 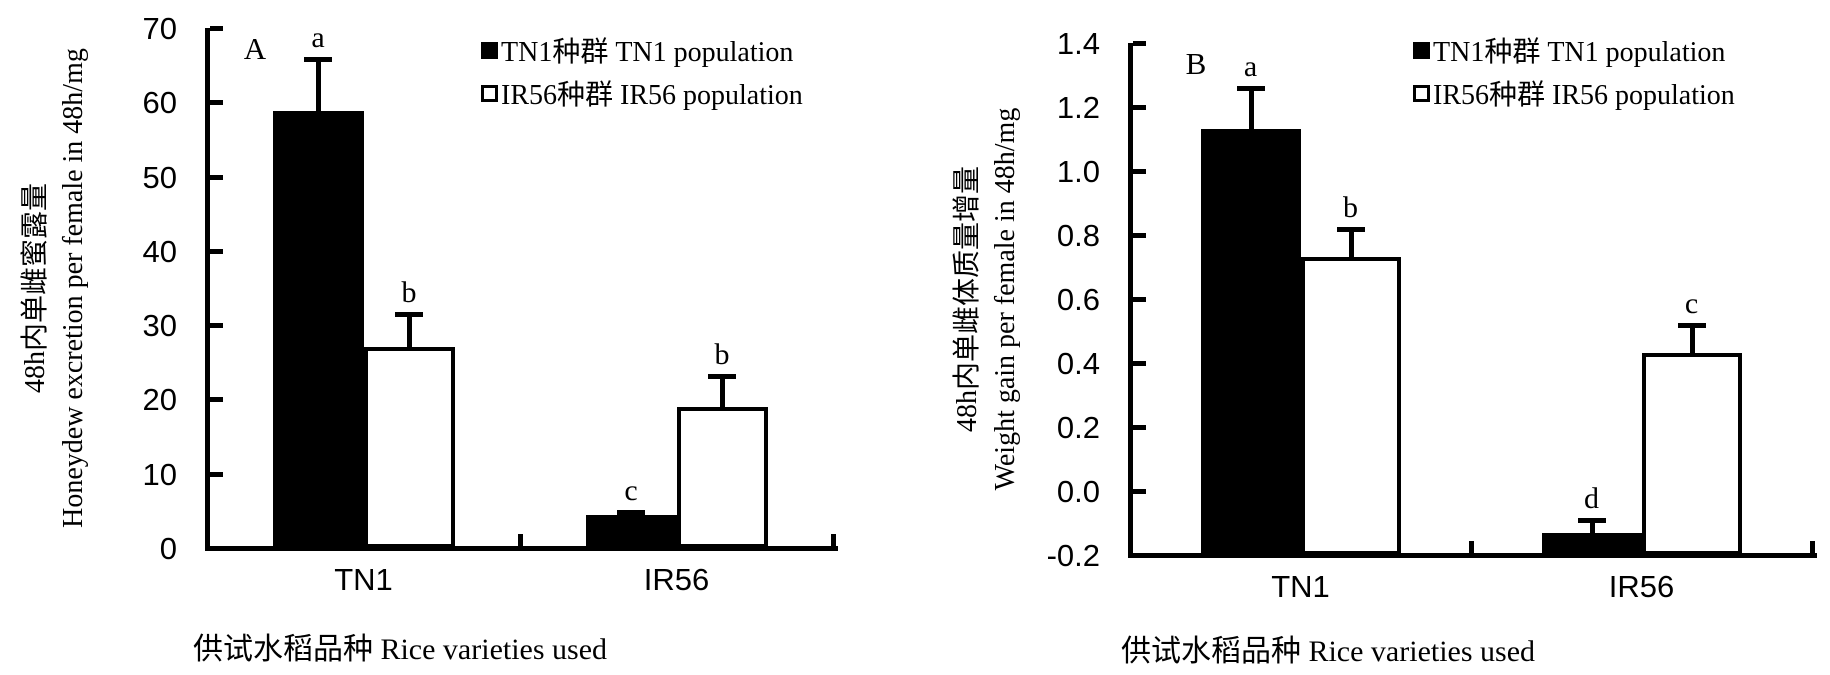 What do you see at coordinates (1078, 107) in the screenshot?
I see `y-tick-label: 1.2` at bounding box center [1078, 107].